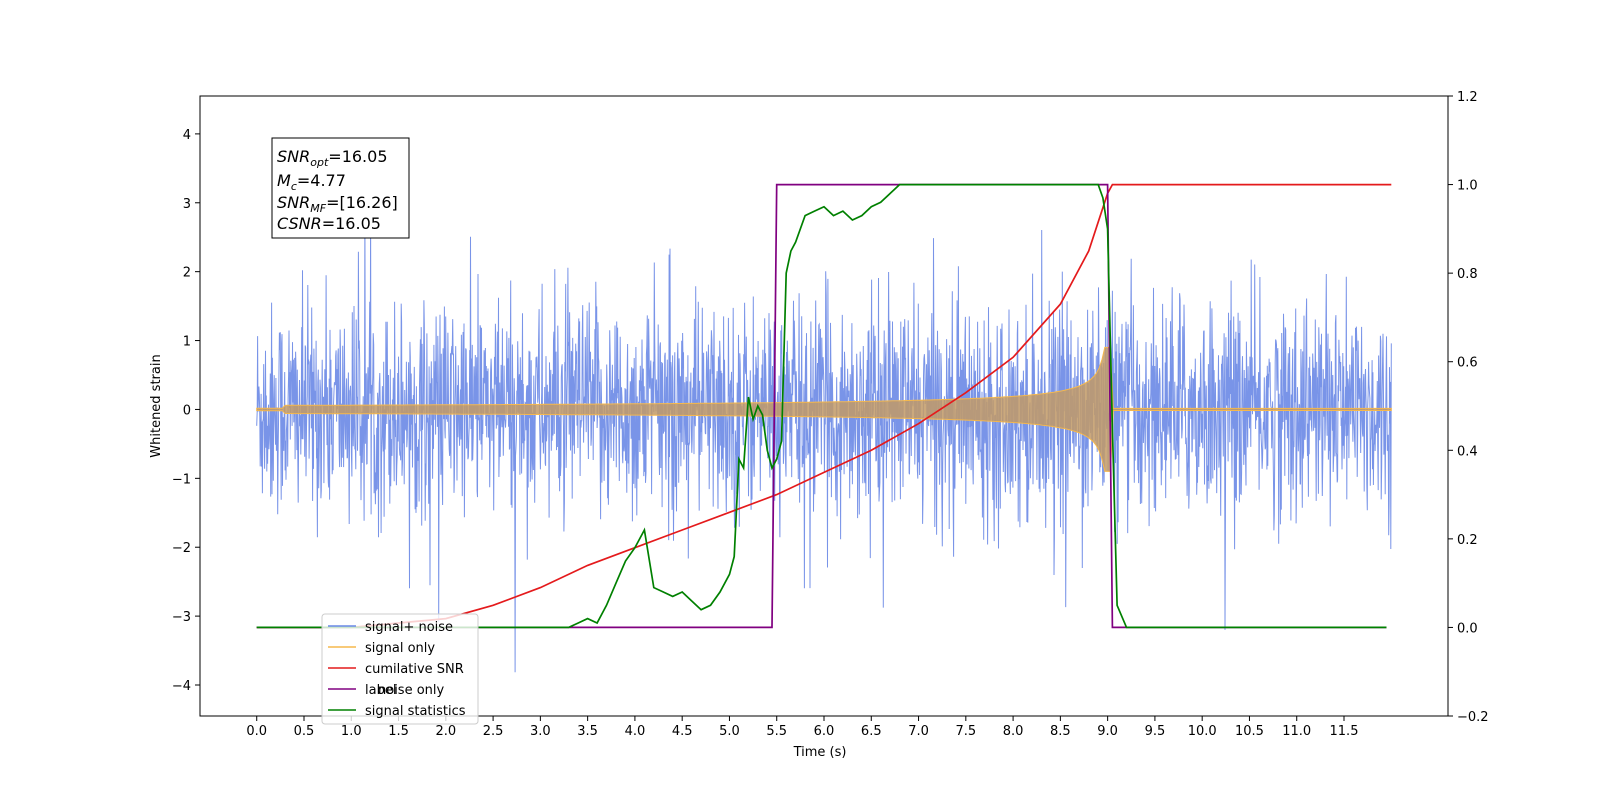  What do you see at coordinates (1060, 731) in the screenshot?
I see `x-tick-label: 8.5` at bounding box center [1060, 731].